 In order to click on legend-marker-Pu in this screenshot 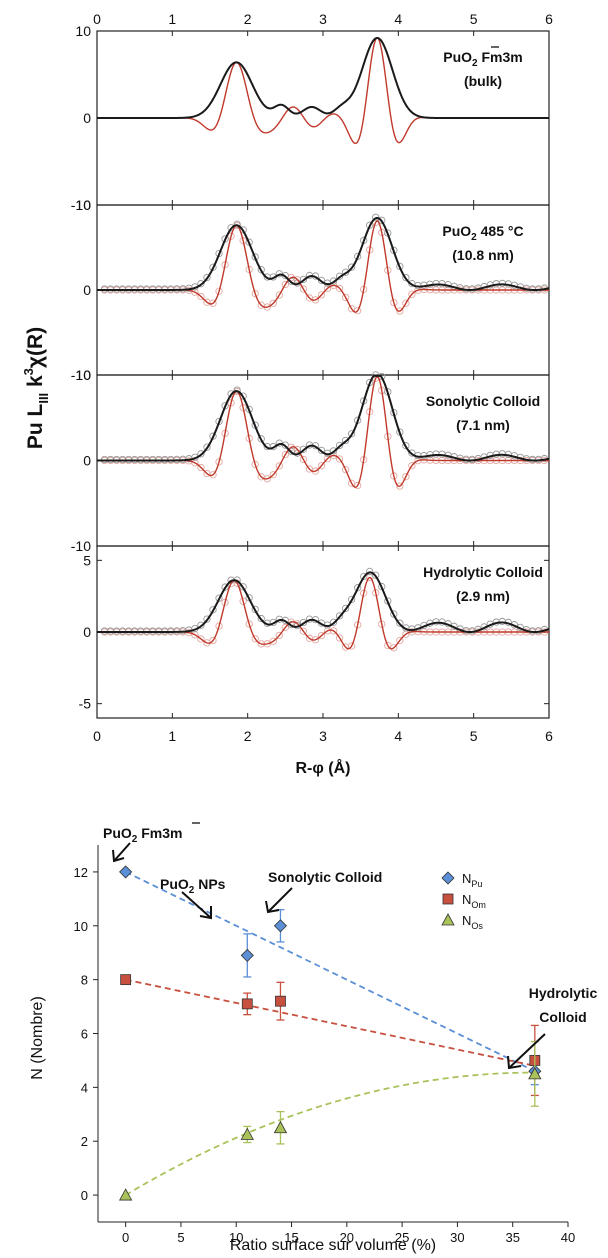, I will do `click(448, 878)`.